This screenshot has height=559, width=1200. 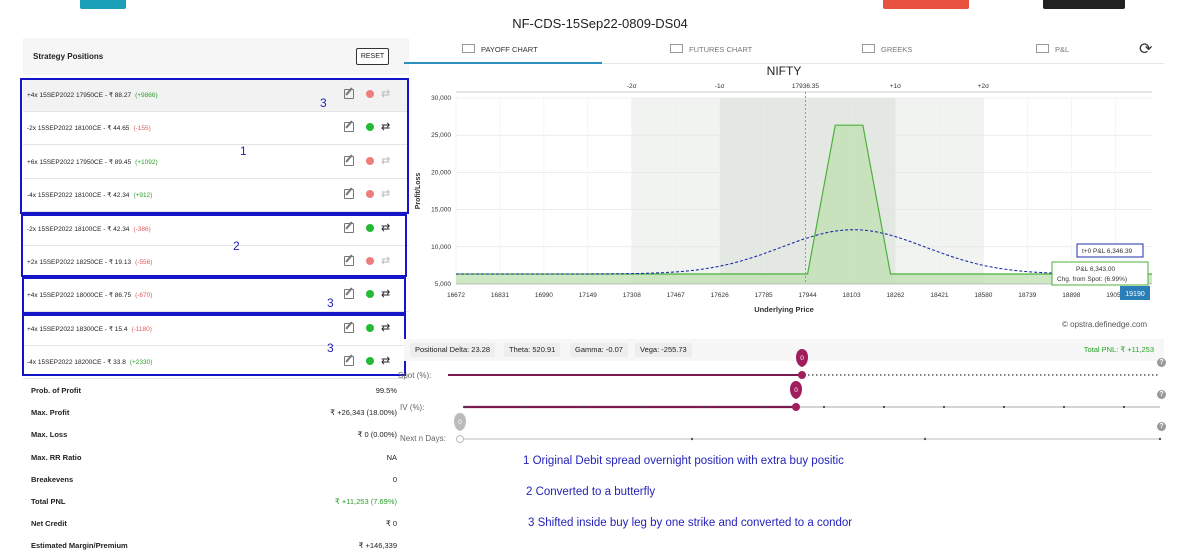 What do you see at coordinates (77, 329) in the screenshot?
I see `position-label: +4x 15SEP2022 18300CE - ₹ 15.4` at bounding box center [77, 329].